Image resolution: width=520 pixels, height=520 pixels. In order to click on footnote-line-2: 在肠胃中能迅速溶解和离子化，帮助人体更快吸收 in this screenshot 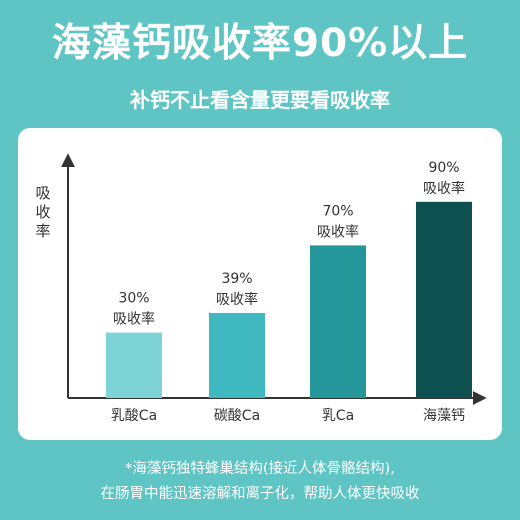, I will do `click(260, 494)`.